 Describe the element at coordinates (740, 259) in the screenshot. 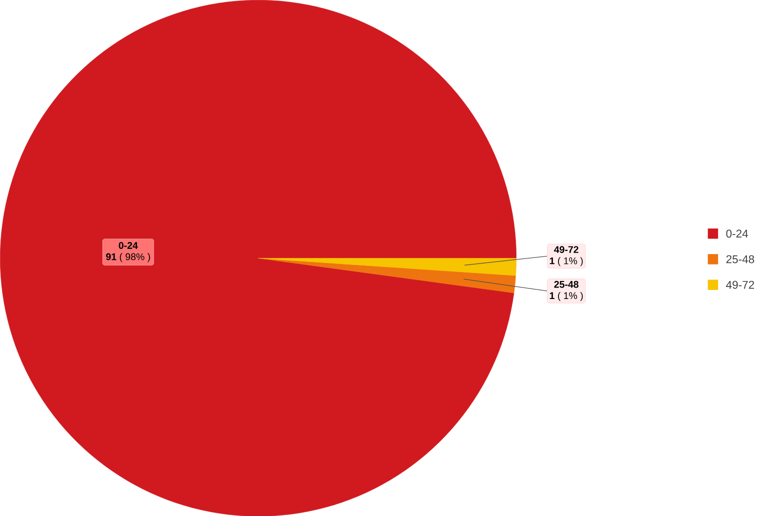

I see `legend-label: 25-48` at that location.